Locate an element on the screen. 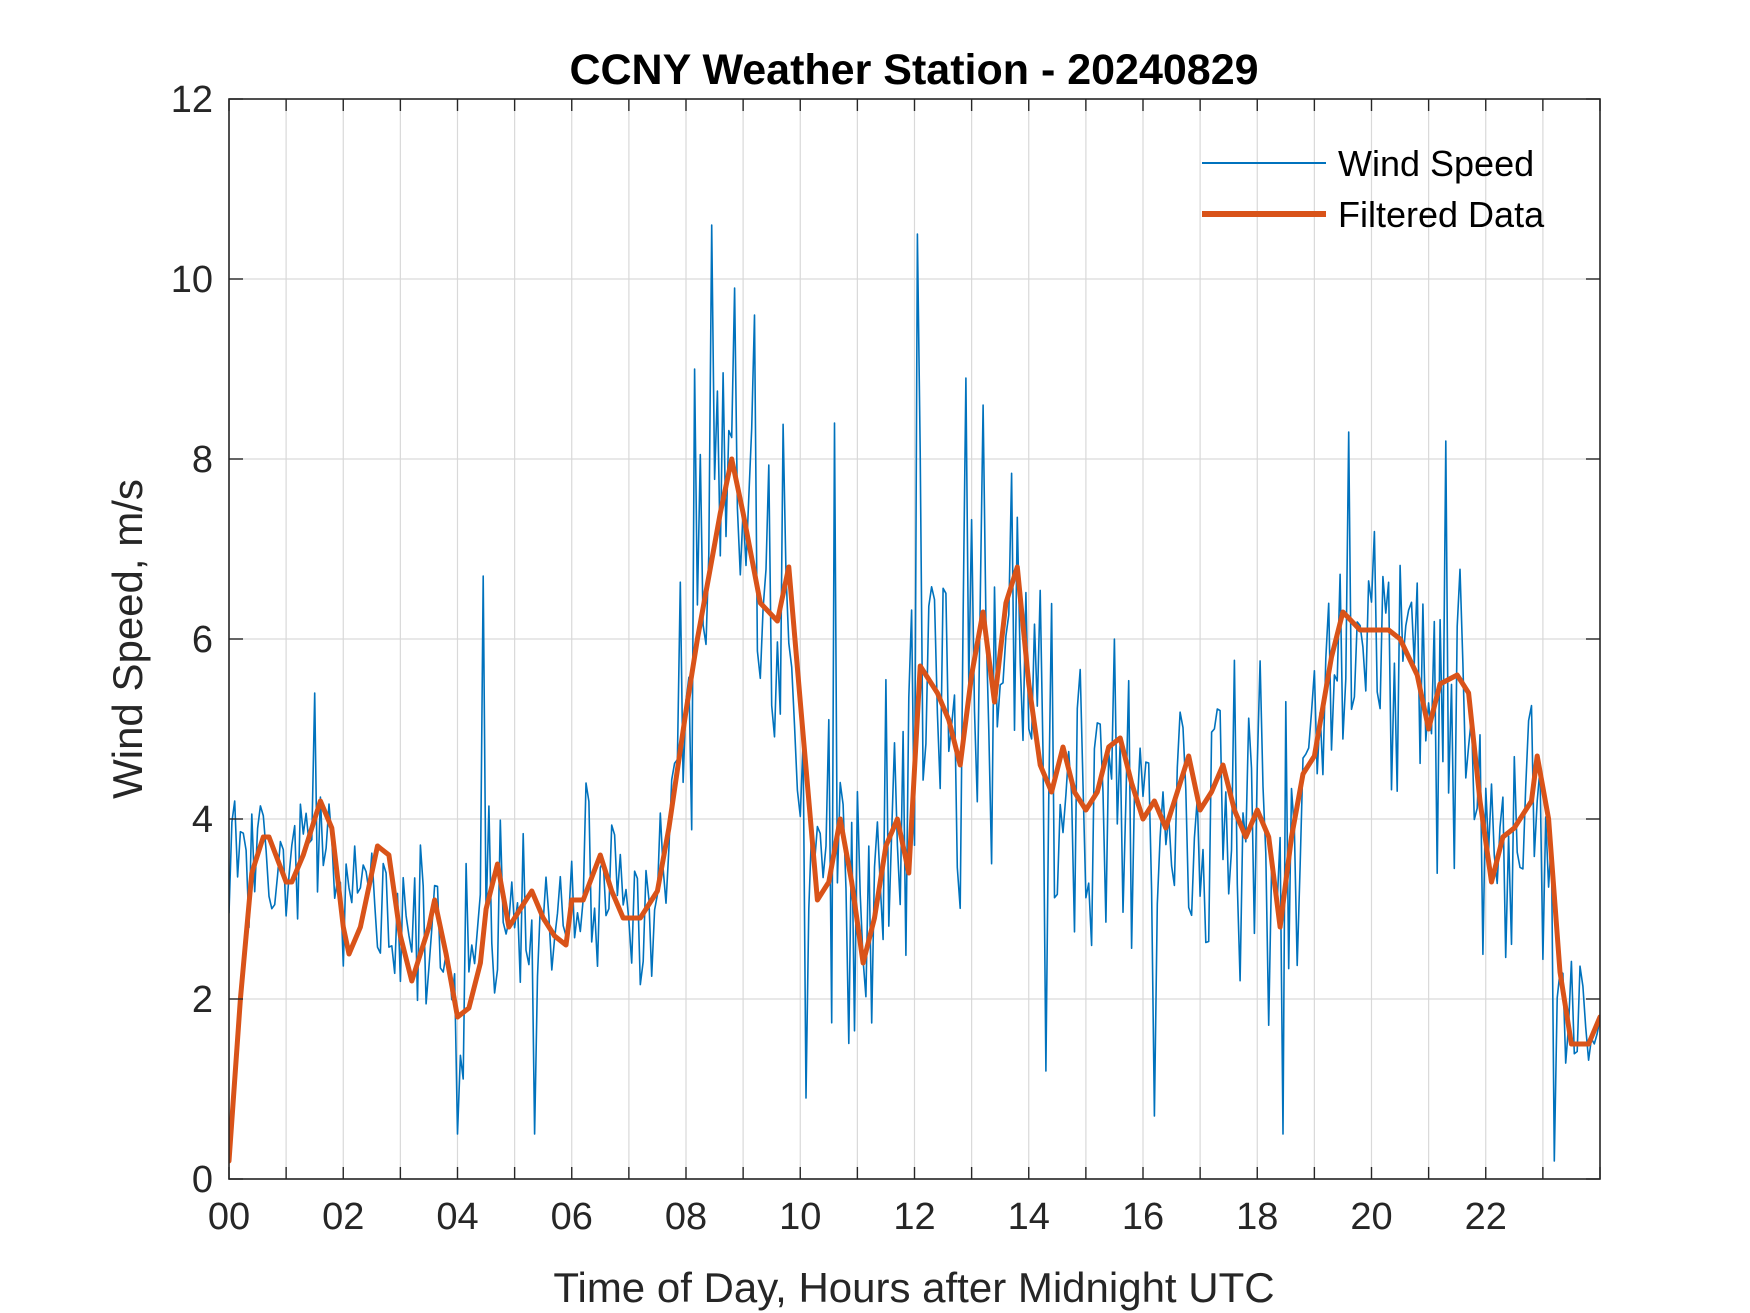 The image size is (1750, 1313). x-tick-label: 06 is located at coordinates (572, 1217).